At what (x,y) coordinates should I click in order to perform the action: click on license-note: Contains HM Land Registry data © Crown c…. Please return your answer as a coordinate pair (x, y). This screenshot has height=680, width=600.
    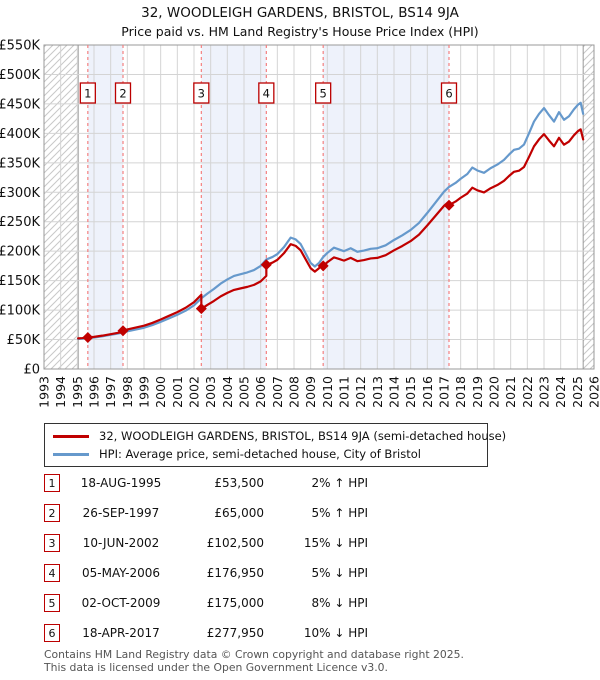
    Looking at the image, I should click on (254, 661).